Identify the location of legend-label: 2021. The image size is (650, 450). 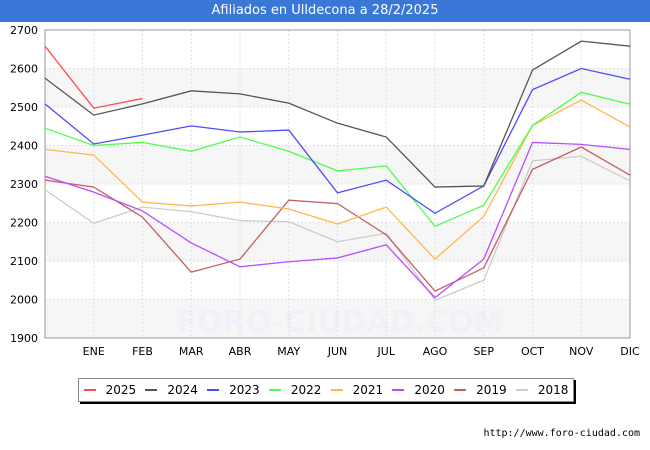
(368, 390).